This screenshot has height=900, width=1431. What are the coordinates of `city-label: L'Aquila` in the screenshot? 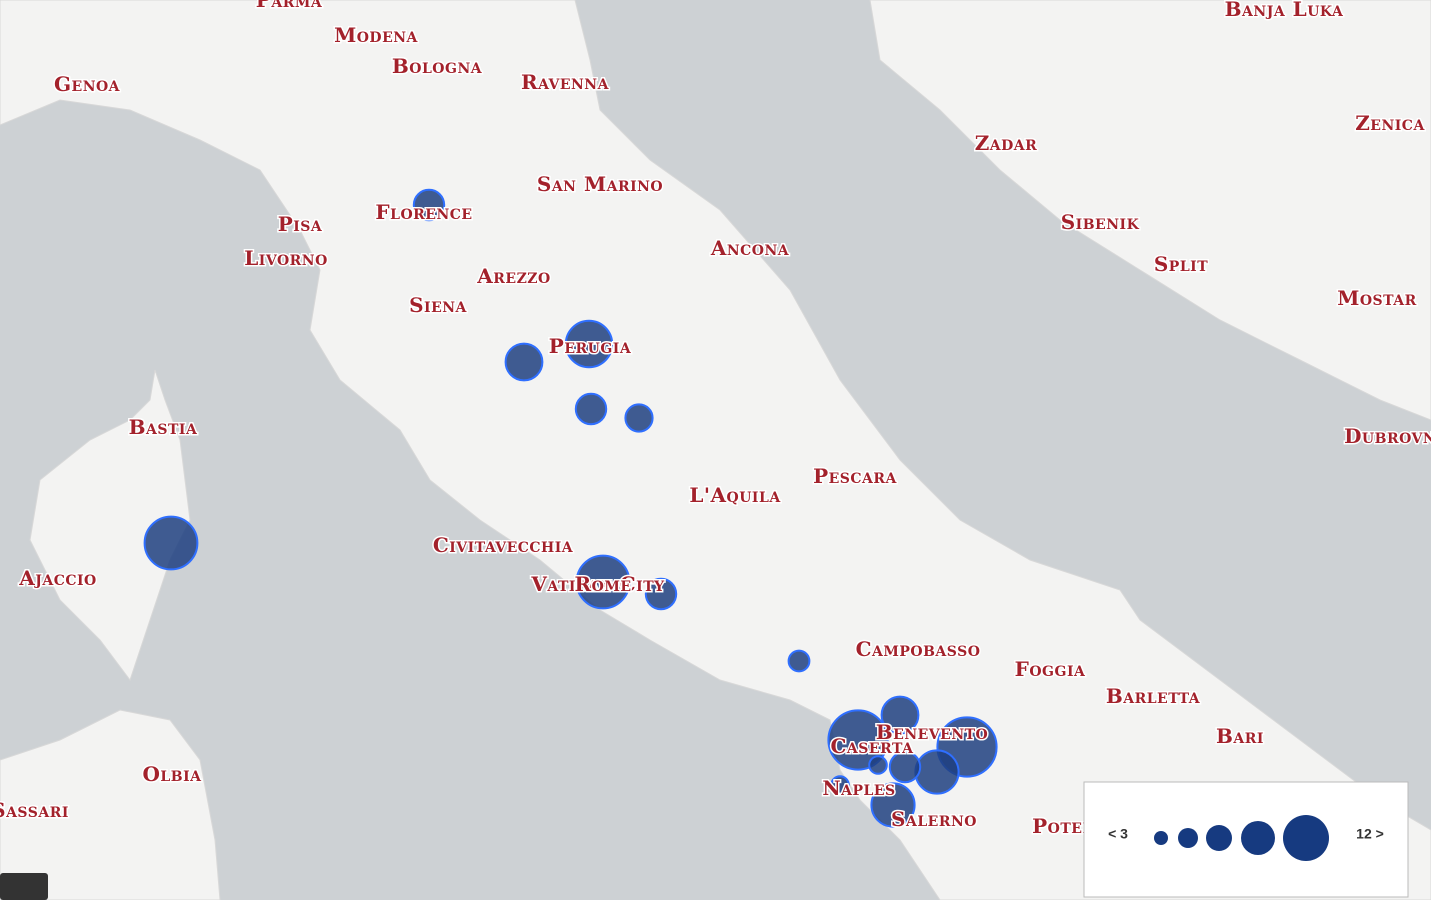 It's located at (735, 495).